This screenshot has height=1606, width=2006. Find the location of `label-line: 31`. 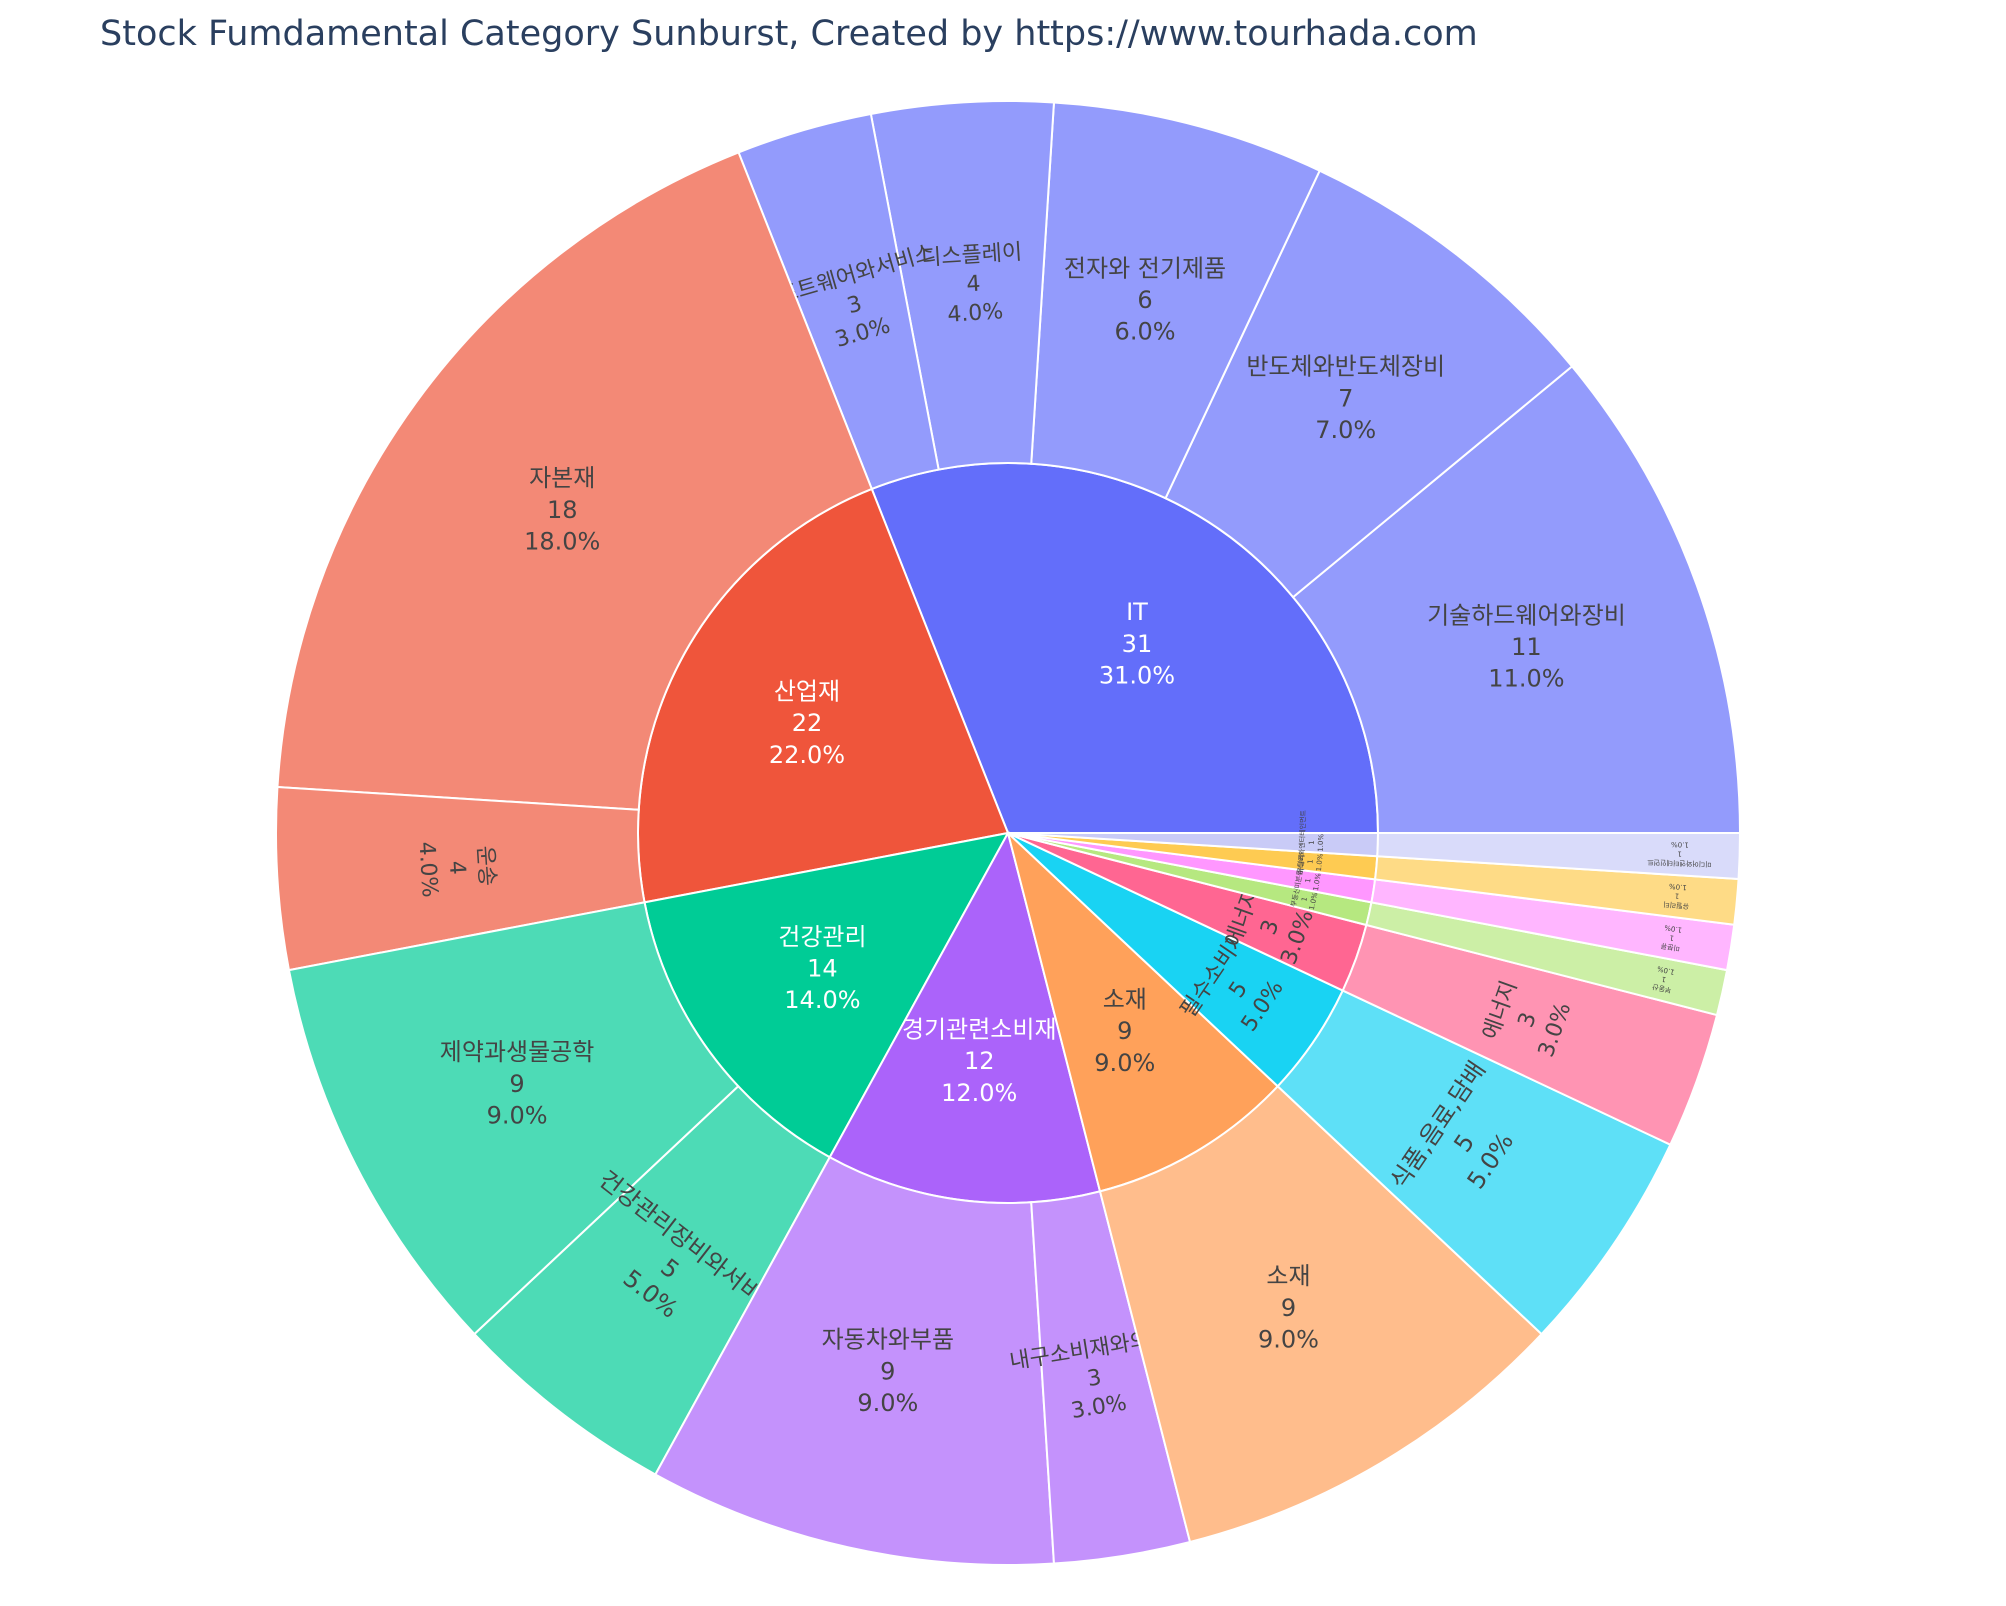

label-line: 31 is located at coordinates (1137, 644).